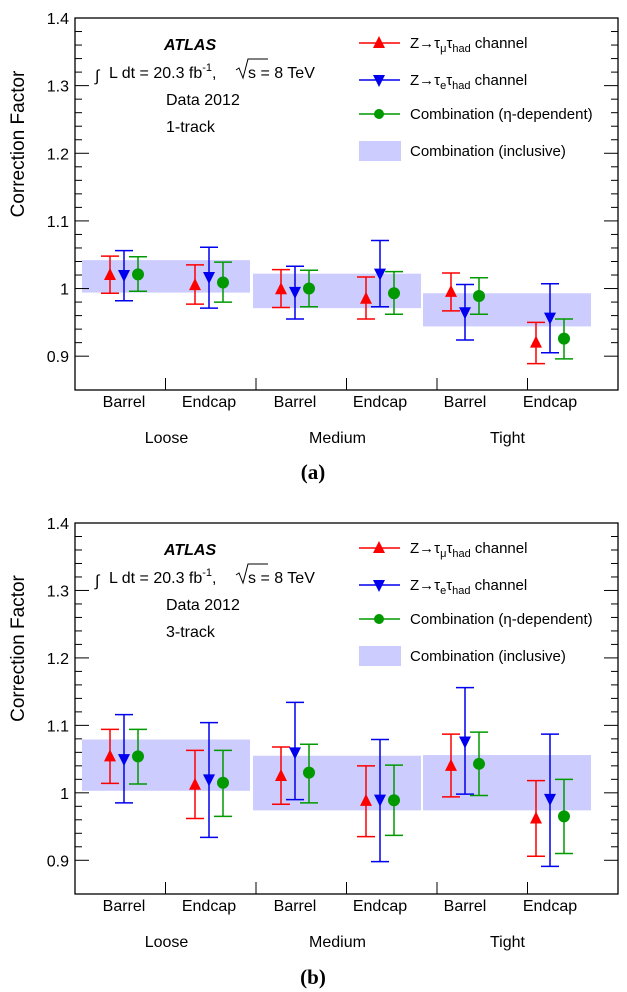  Describe the element at coordinates (191, 127) in the screenshot. I see `track-annotation: 1-track` at that location.